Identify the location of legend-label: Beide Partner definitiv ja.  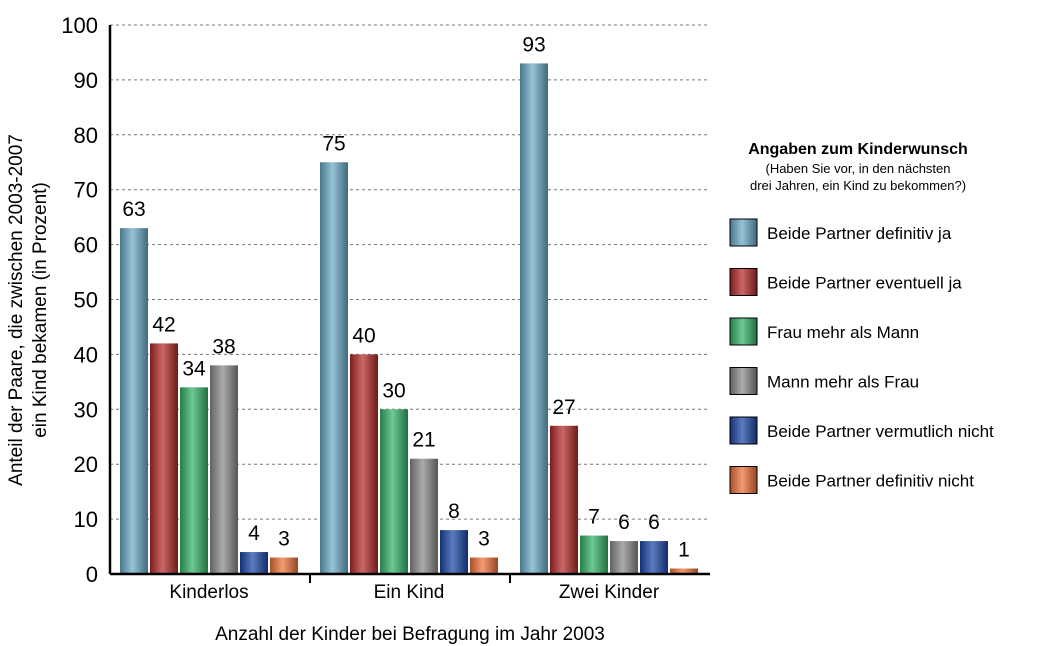
(859, 233).